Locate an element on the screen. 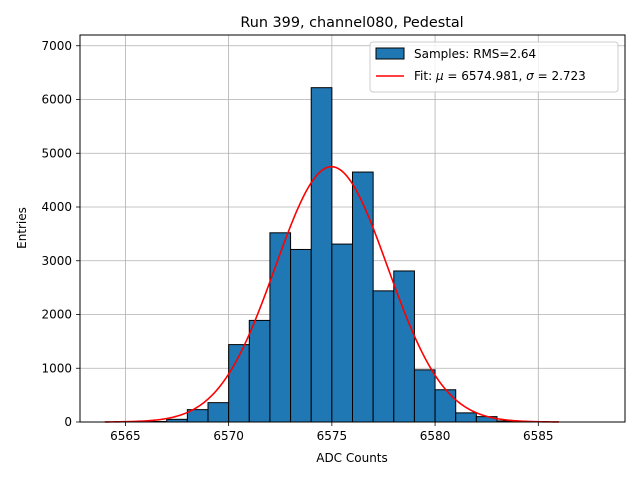  y-tick-label: 0 is located at coordinates (68, 422).